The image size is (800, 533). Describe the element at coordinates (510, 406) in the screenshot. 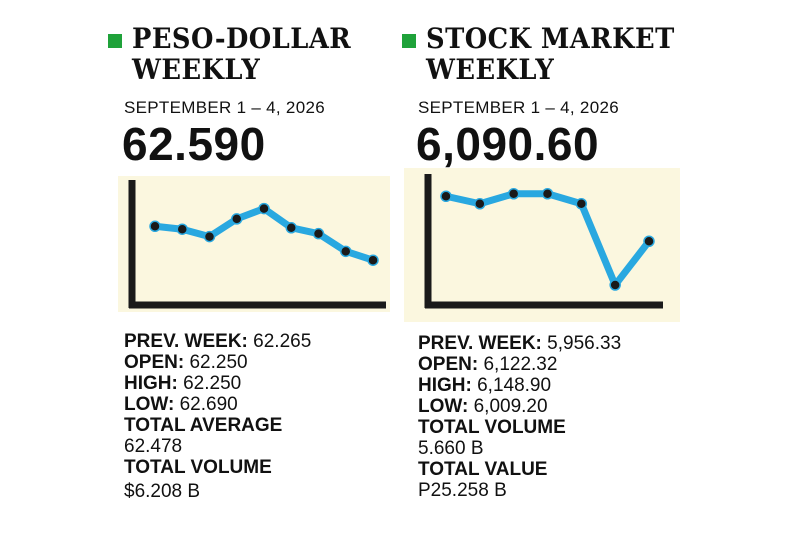

I see `psei-low-value: 6,009.20` at that location.